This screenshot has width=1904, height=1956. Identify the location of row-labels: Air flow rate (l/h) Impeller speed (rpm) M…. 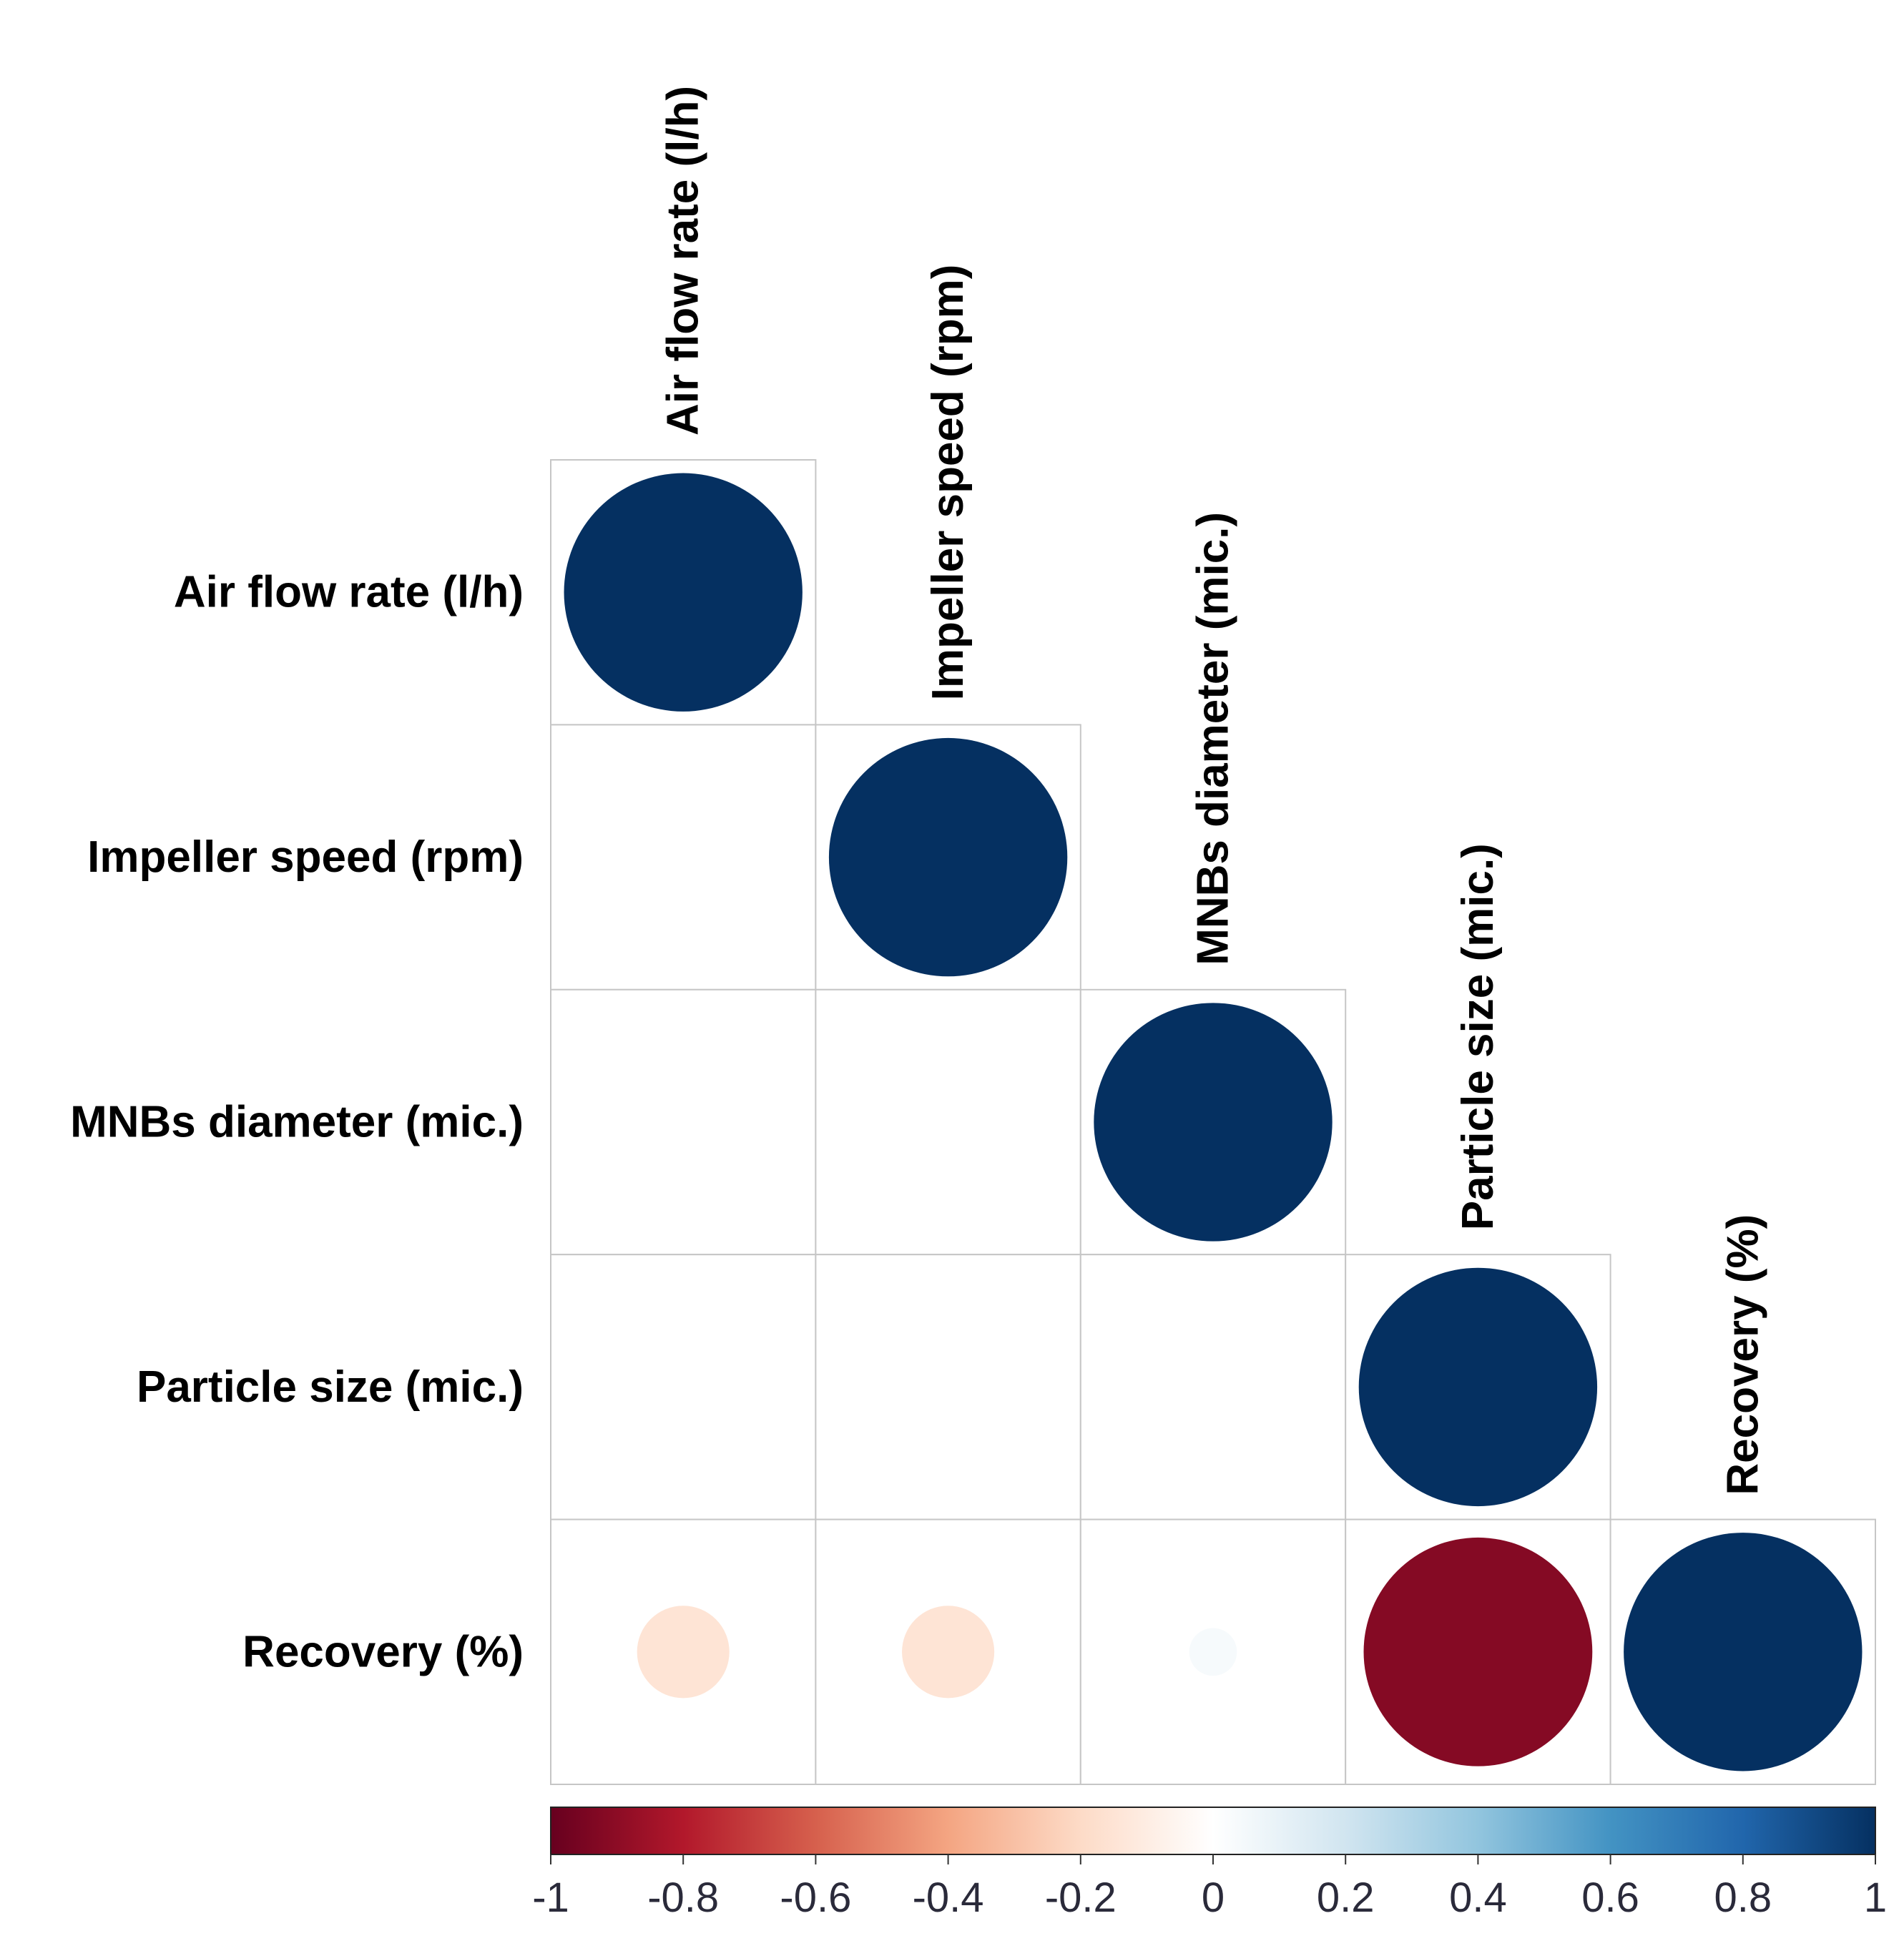
(297, 1122).